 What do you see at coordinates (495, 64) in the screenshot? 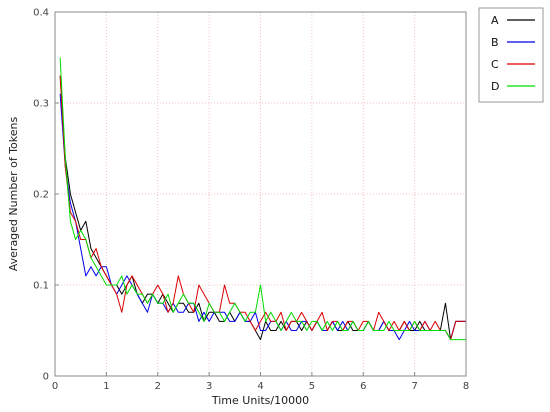
I see `legend-label-c: C` at bounding box center [495, 64].